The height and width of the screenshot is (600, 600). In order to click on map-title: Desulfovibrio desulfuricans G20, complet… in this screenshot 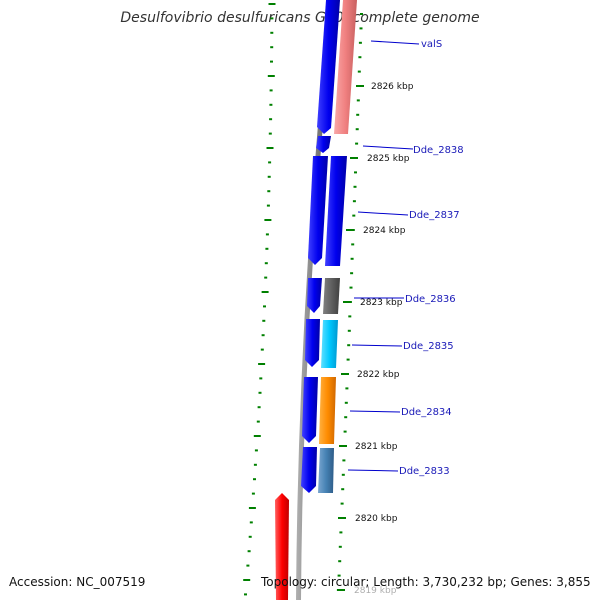, I will do `click(300, 18)`.